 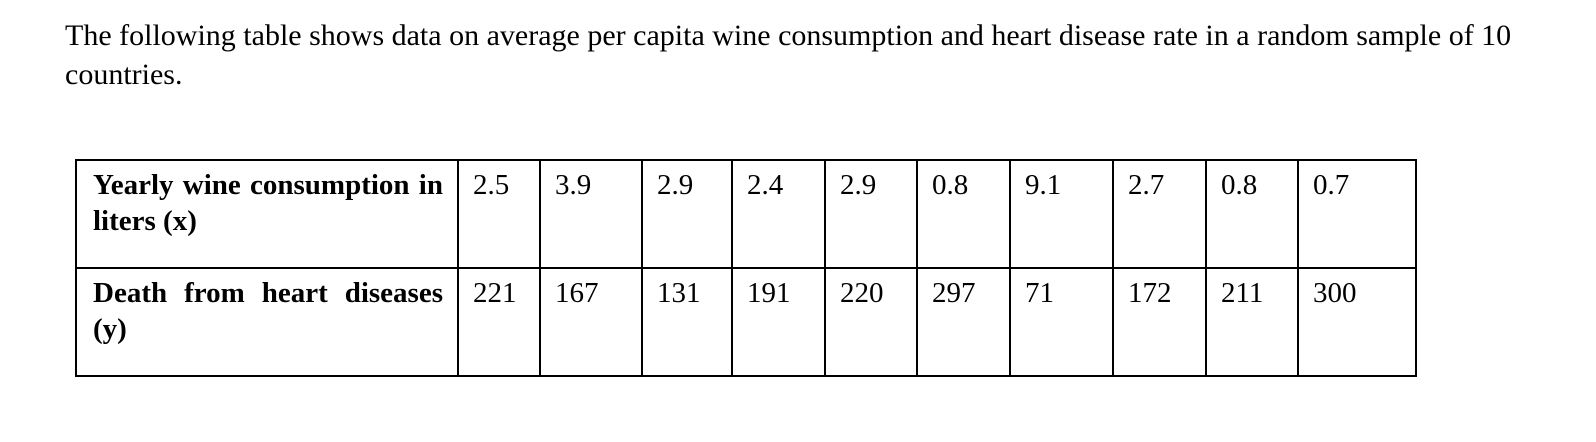 What do you see at coordinates (1159, 322) in the screenshot?
I see `table-cell: 172` at bounding box center [1159, 322].